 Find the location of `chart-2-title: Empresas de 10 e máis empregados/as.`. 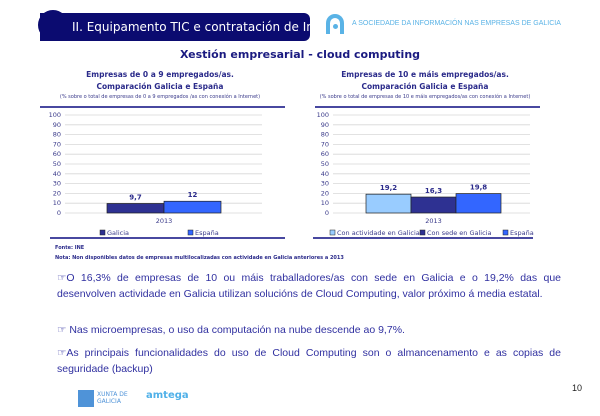

chart-2-title: Empresas de 10 e máis empregados/as. is located at coordinates (425, 74).